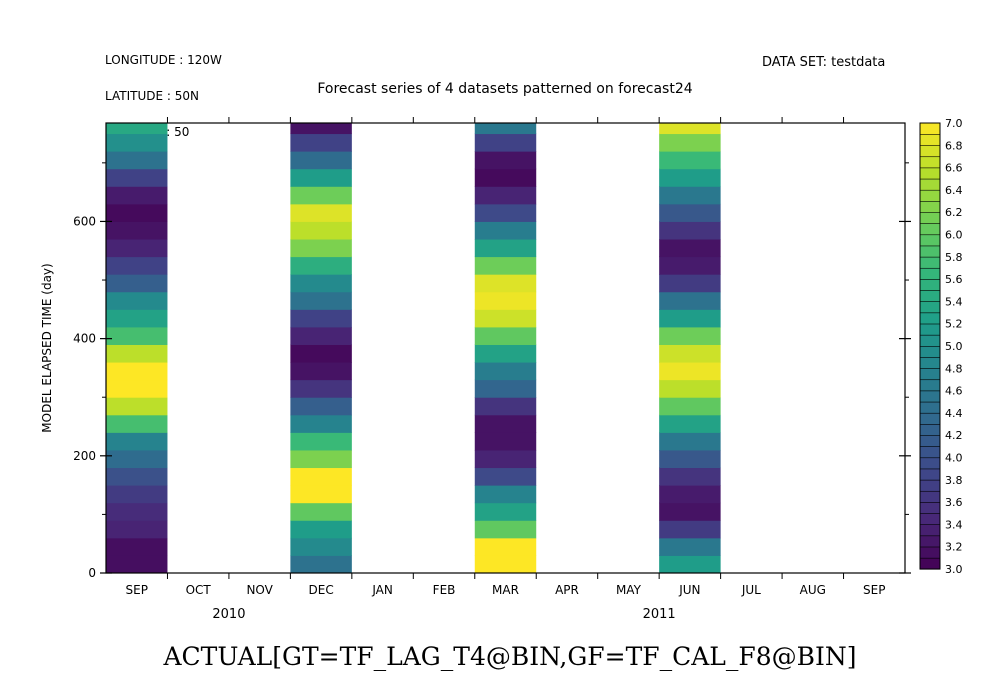 Image resolution: width=994 pixels, height=696 pixels. I want to click on y-tick-label: 200, so click(84, 456).